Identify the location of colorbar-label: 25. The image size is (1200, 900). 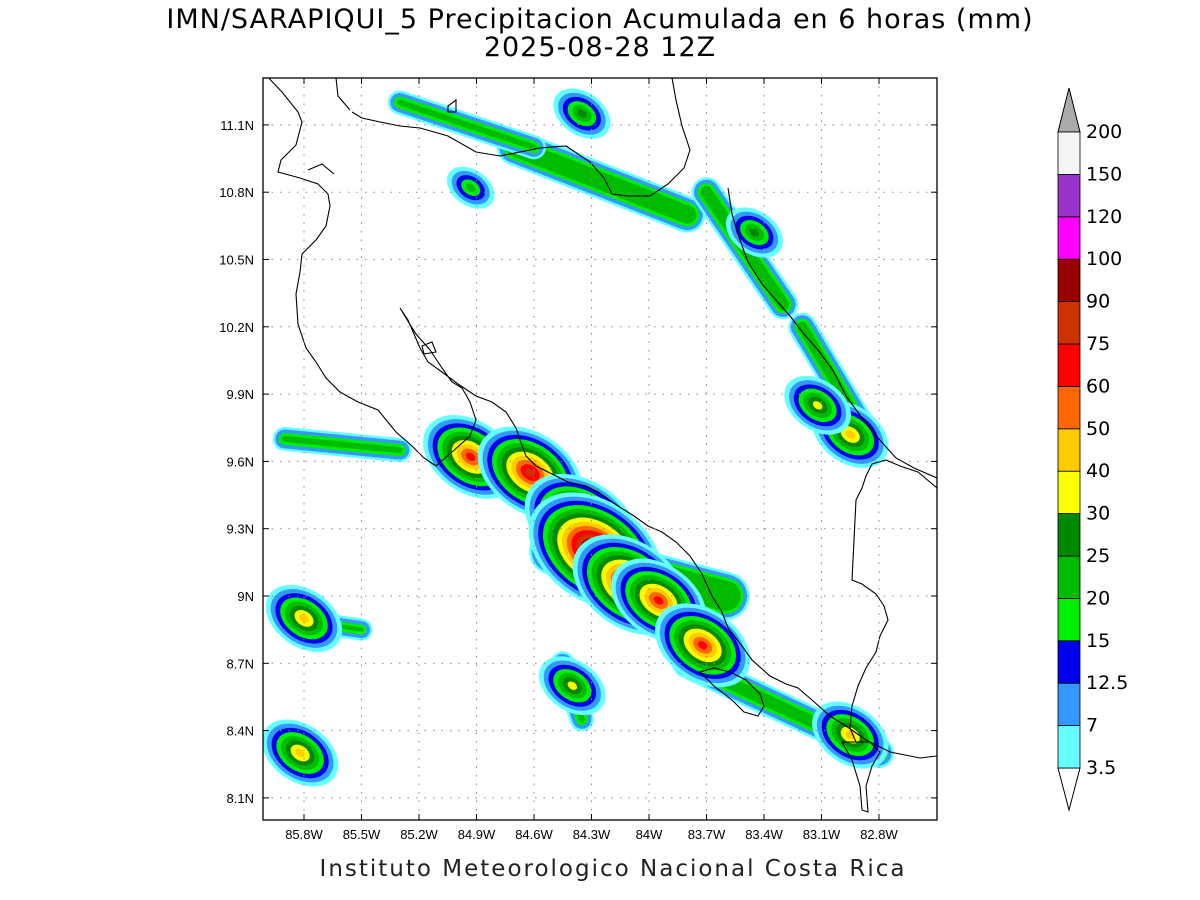
(1098, 556).